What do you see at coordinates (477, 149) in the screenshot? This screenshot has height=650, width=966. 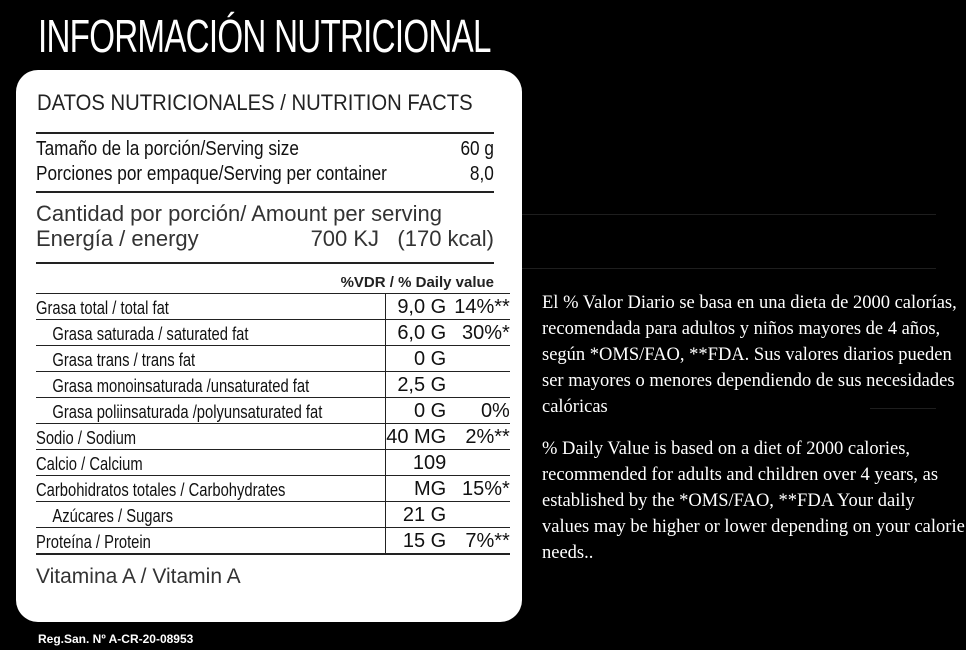 I see `serving-size-value: 60 g` at bounding box center [477, 149].